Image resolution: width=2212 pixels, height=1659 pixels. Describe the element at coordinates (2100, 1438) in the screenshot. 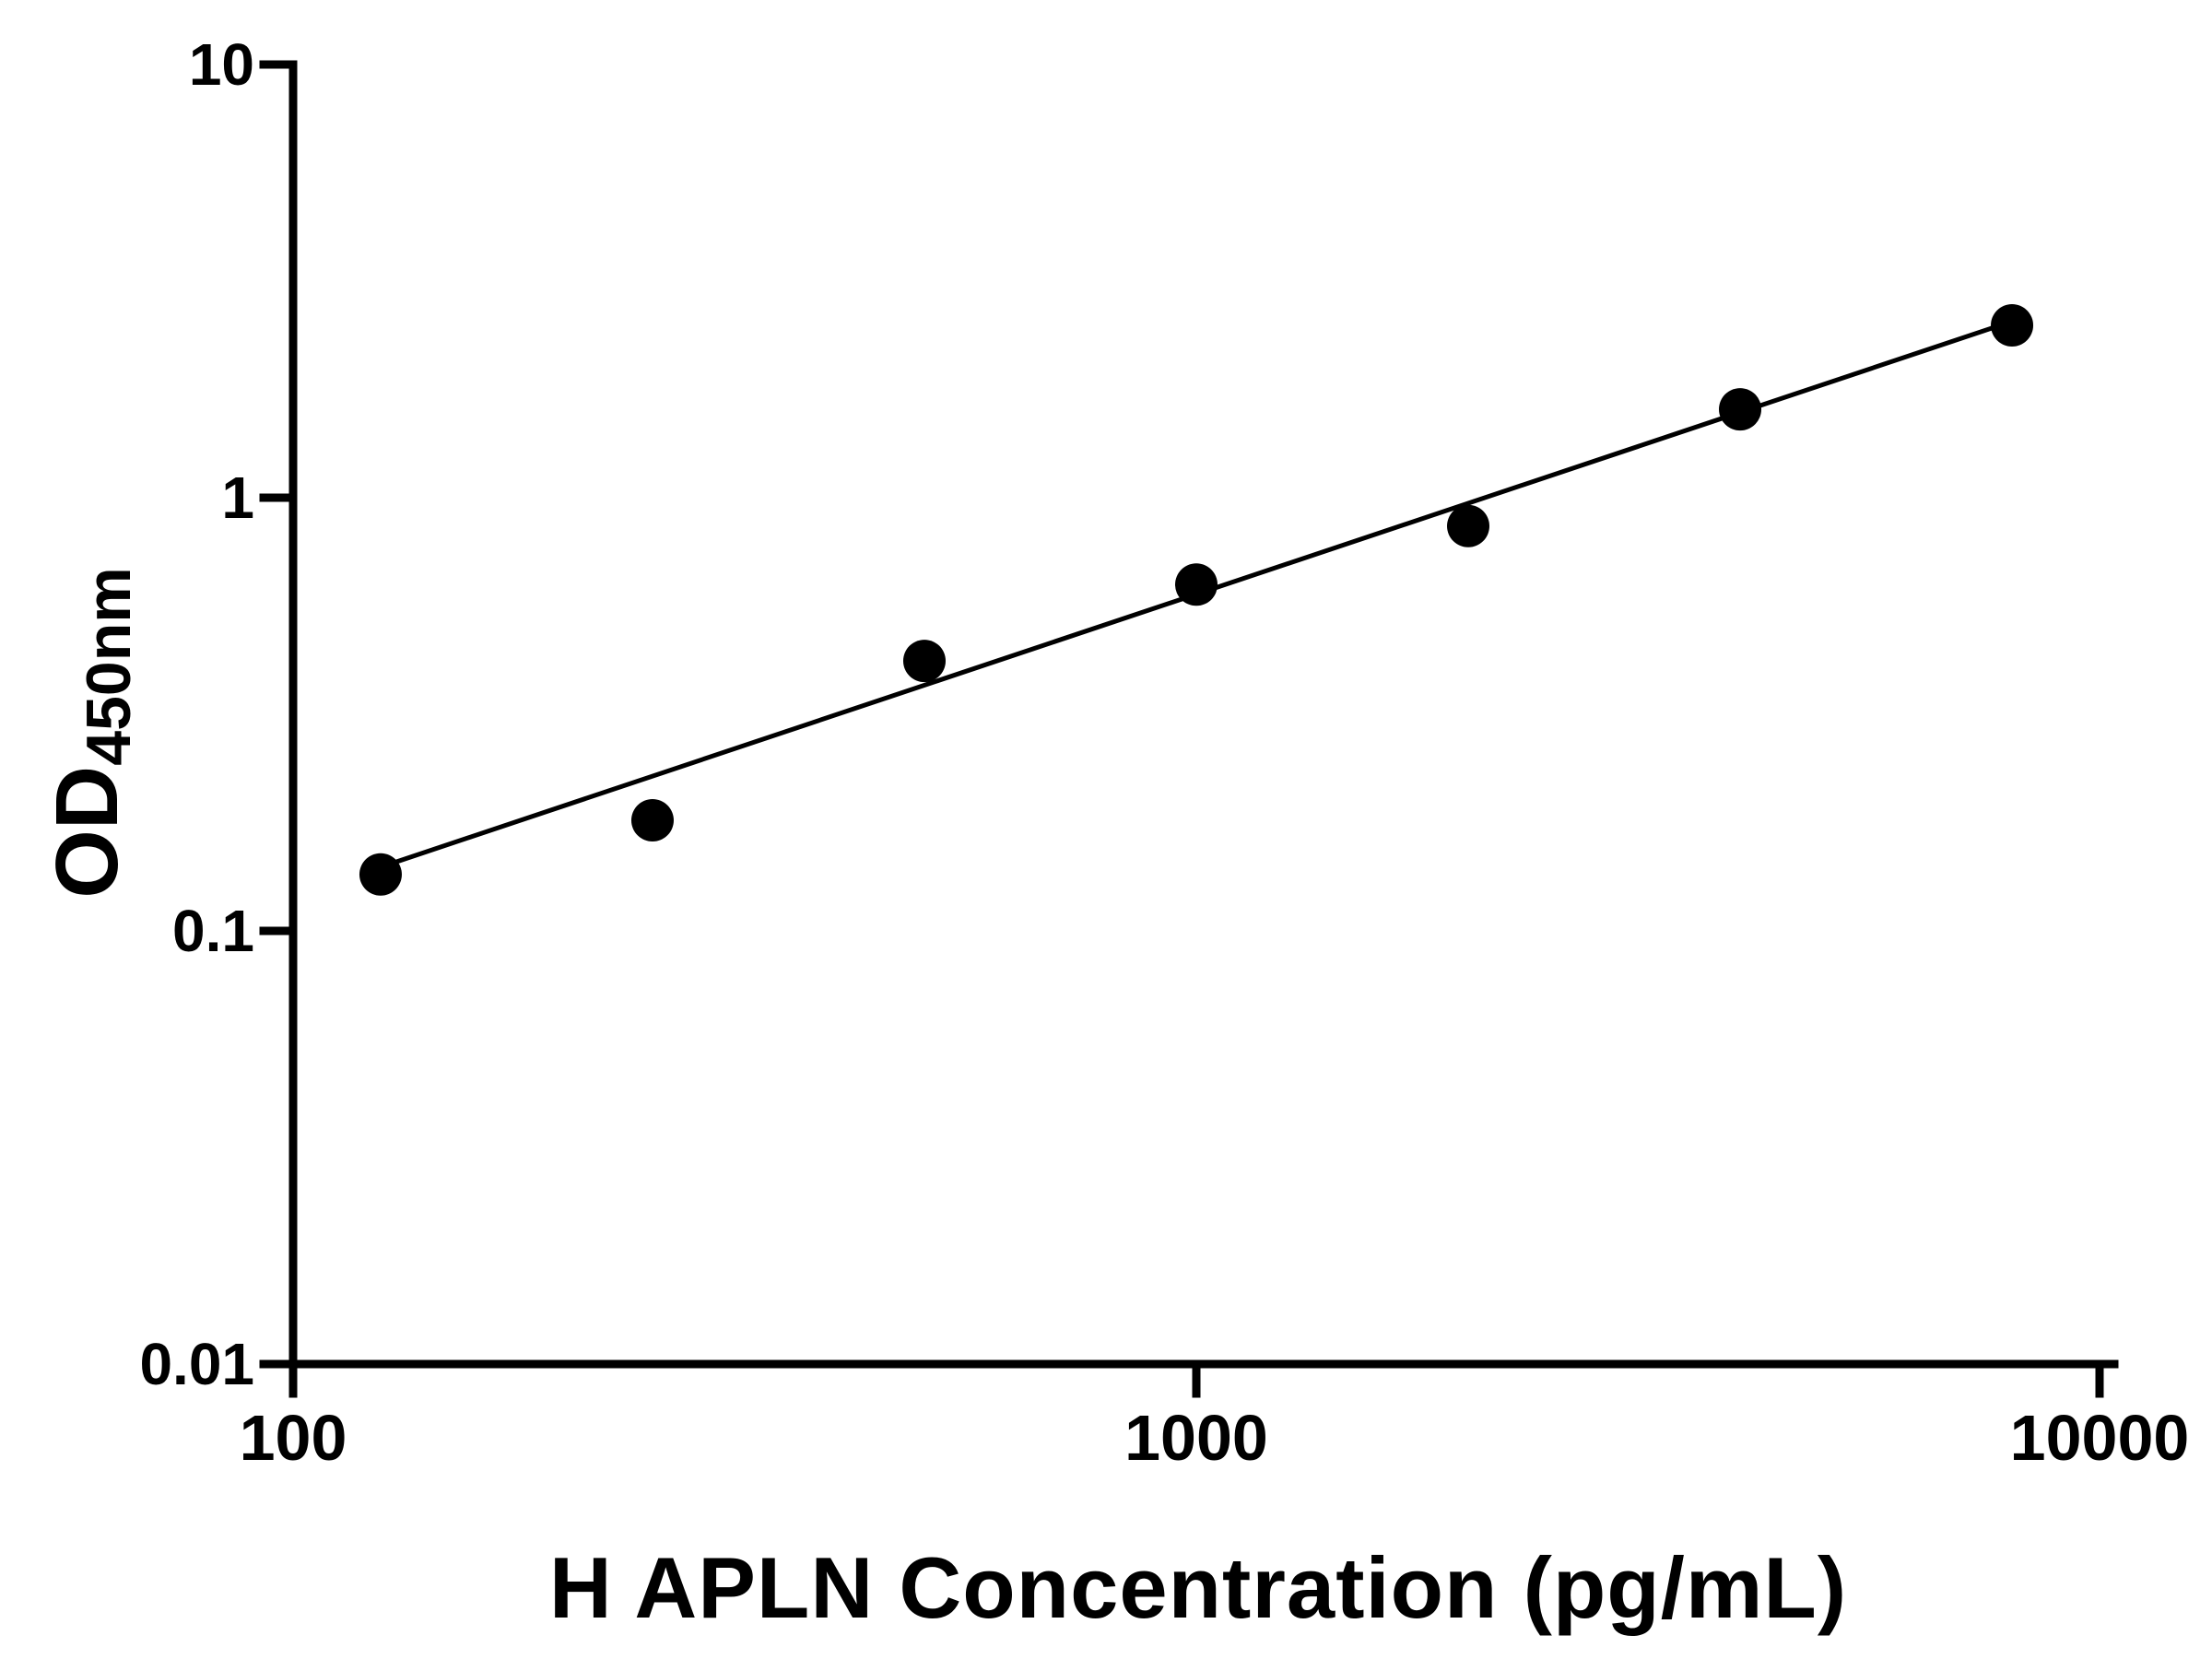

I see `x-tick-label: 10000` at that location.